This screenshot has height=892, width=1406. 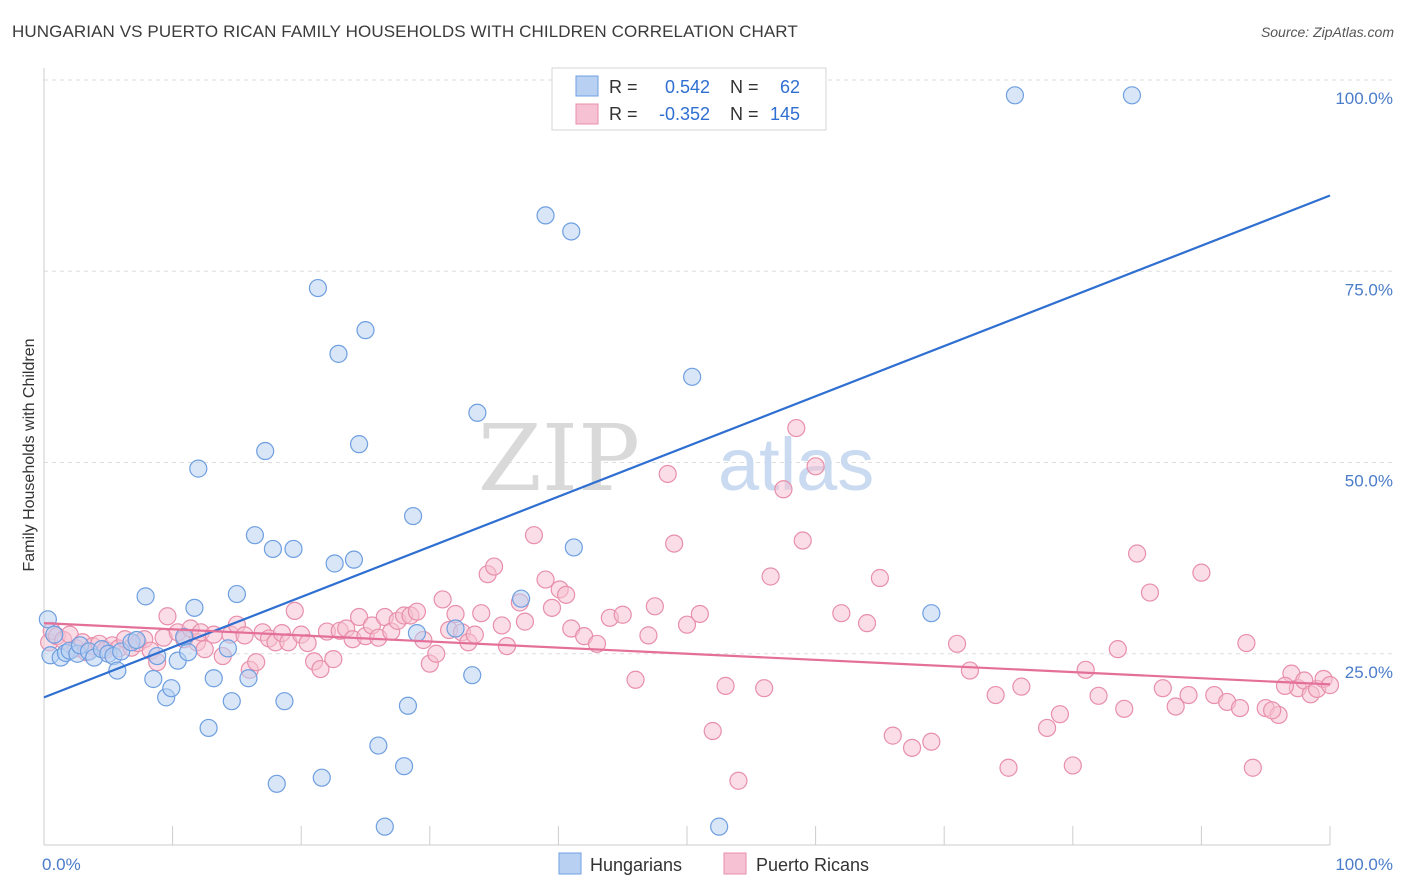 I want to click on legend-n-value-2: 145, so click(x=785, y=114).